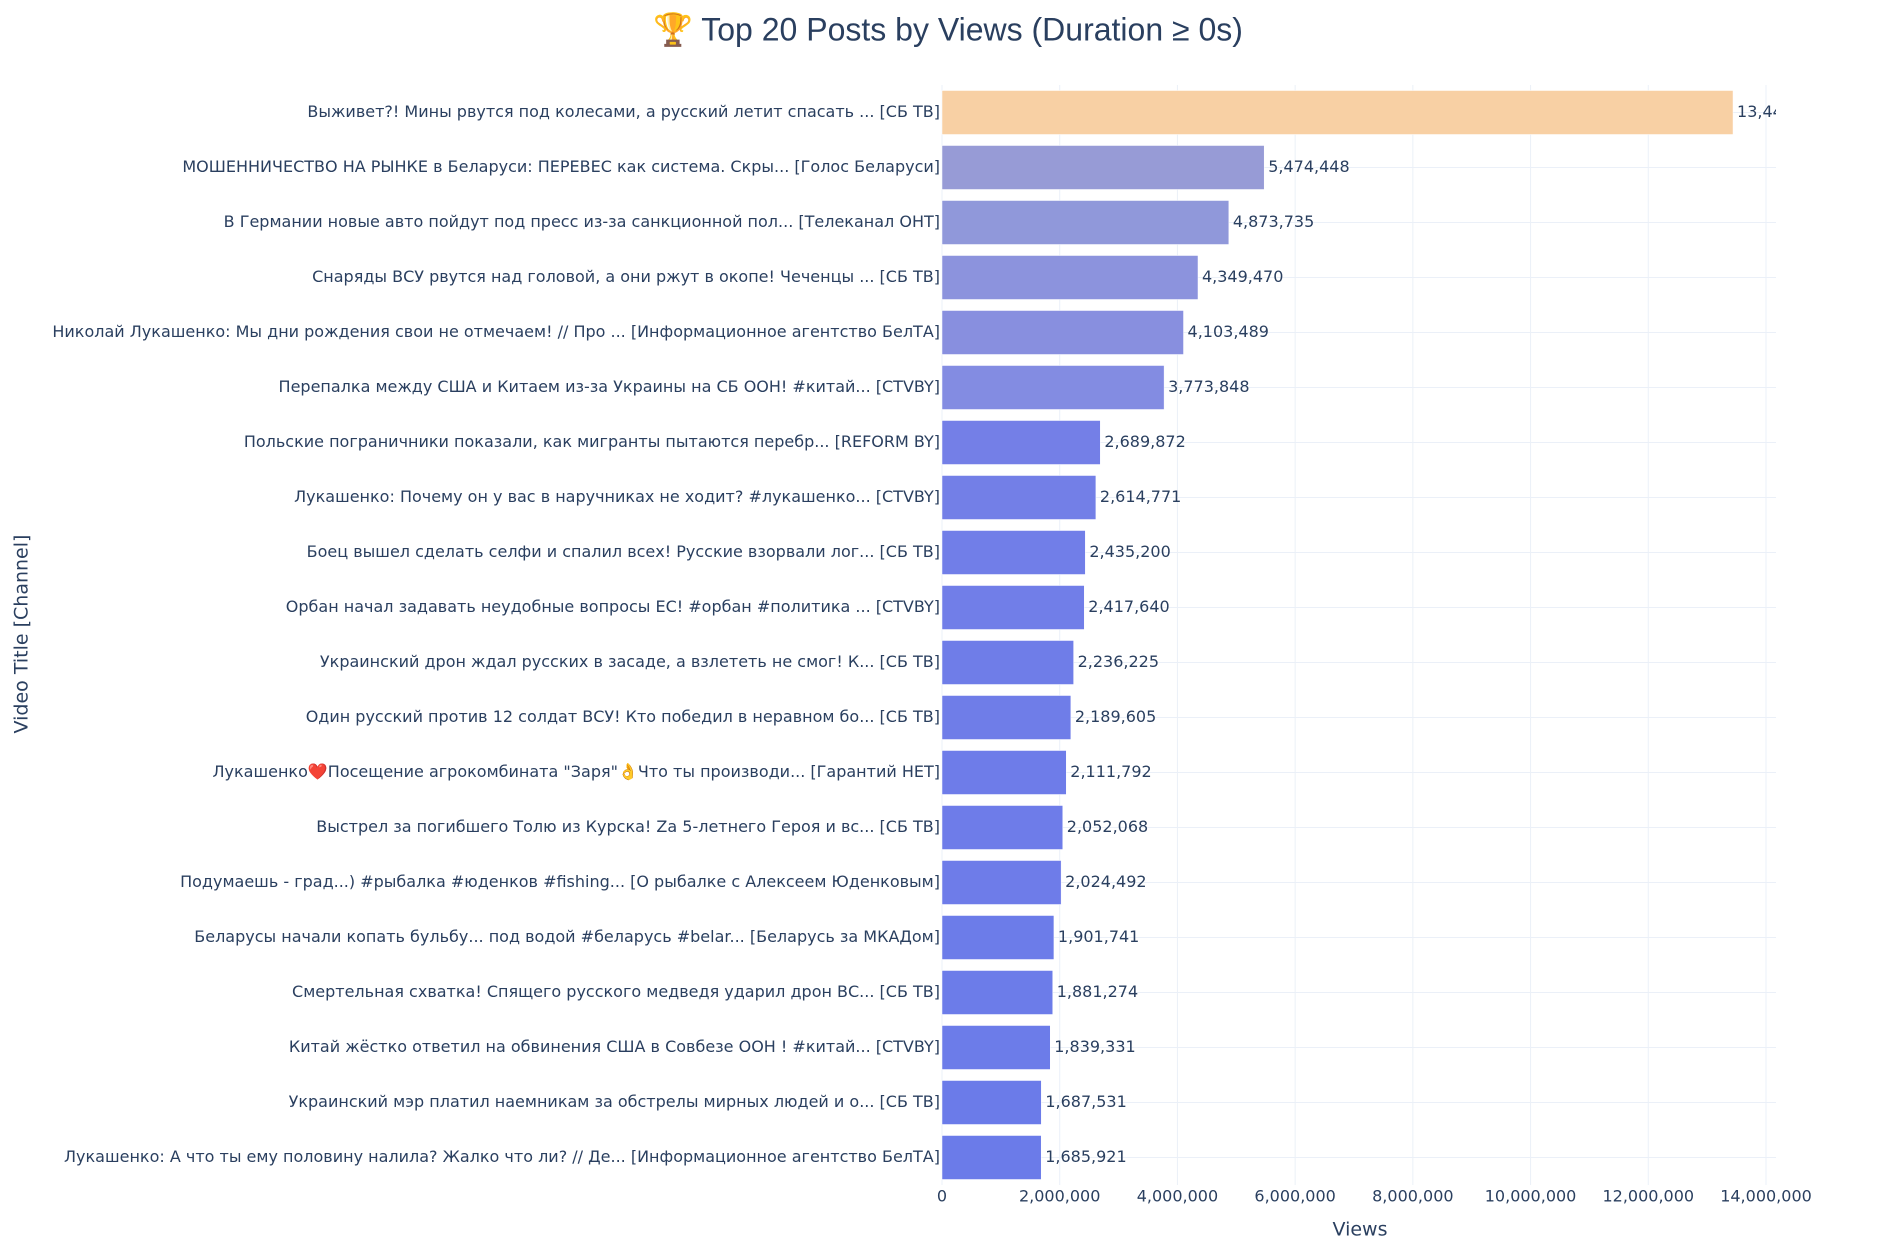  I want to click on x-tick-label: 12,000,000, so click(1648, 1196).